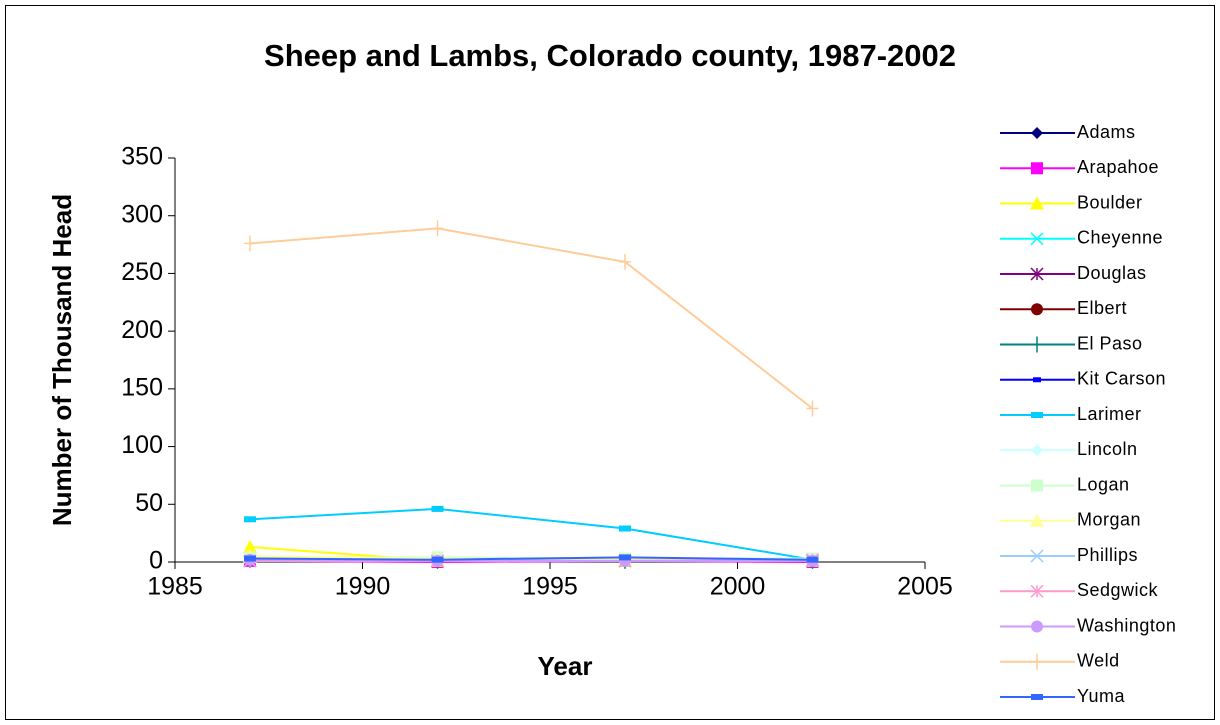 The image size is (1220, 725). What do you see at coordinates (565, 666) in the screenshot?
I see `x-axis-label: Year` at bounding box center [565, 666].